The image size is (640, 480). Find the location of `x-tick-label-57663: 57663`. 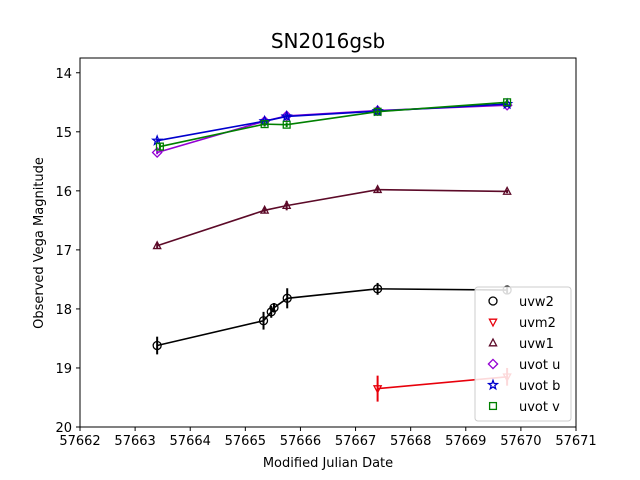

x-tick-label-57663: 57663 is located at coordinates (134, 441).